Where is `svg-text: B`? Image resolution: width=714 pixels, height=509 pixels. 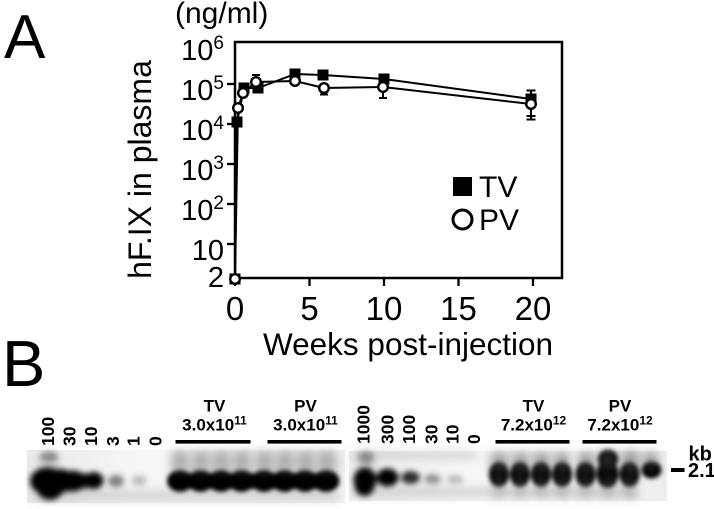
svg-text: B is located at coordinates (23, 363).